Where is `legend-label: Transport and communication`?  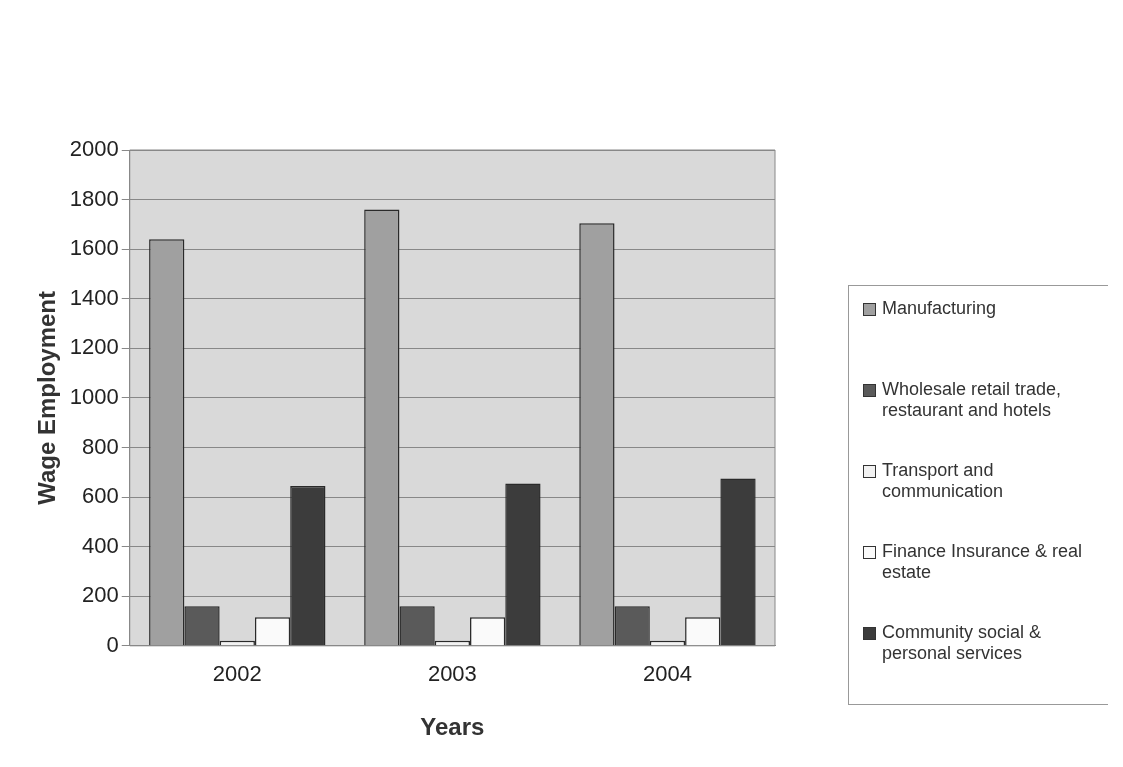
legend-label: Transport and communication is located at coordinates (943, 481).